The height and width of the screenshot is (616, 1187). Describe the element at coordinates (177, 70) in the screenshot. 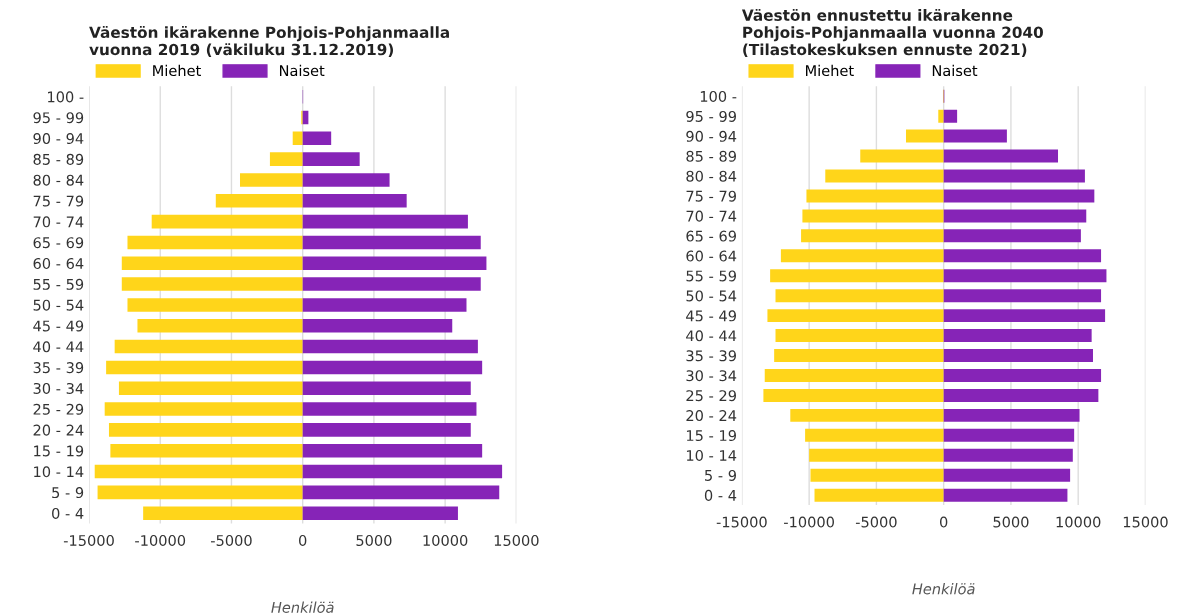

I see `legend-label: Miehet` at that location.